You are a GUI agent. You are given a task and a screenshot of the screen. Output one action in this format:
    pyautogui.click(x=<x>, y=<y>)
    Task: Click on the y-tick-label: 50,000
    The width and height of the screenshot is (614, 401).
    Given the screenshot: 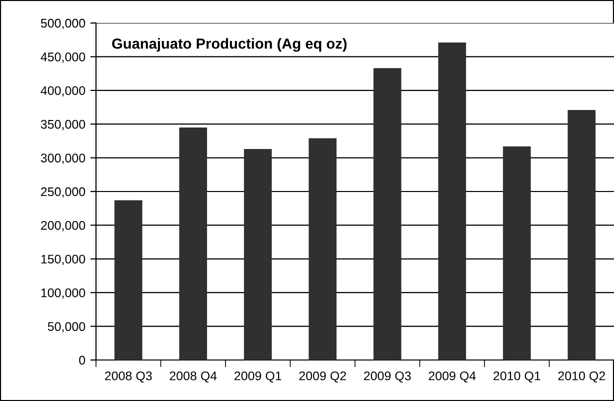 What is the action you would take?
    pyautogui.click(x=67, y=327)
    